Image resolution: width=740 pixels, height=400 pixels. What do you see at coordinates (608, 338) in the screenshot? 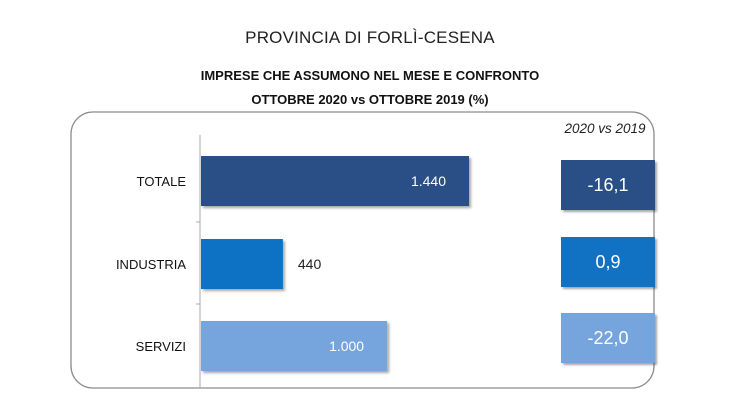
I see `comparison-value-servizi: -22,0` at bounding box center [608, 338].